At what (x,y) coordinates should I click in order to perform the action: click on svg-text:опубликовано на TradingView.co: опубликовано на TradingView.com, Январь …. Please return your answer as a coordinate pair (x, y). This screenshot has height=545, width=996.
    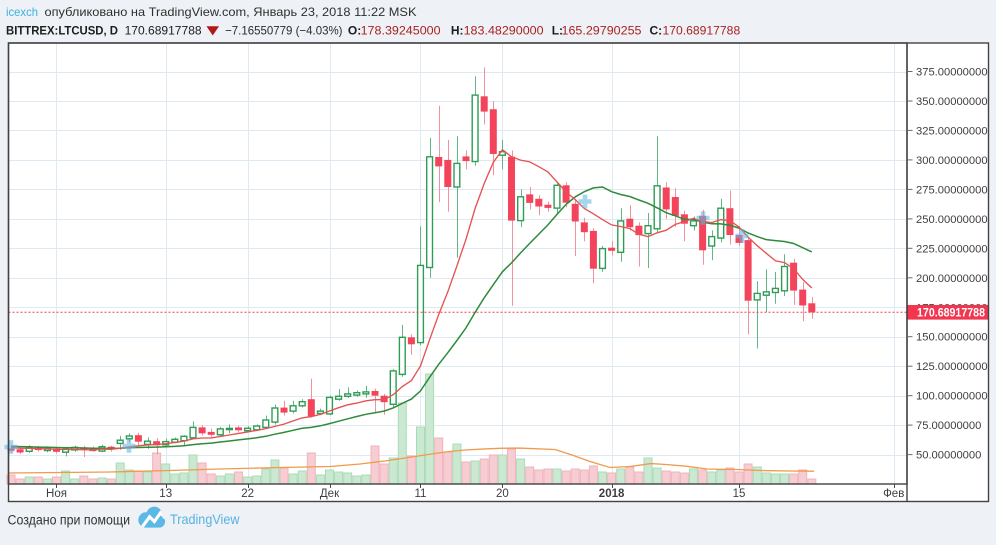
    Looking at the image, I should click on (231, 12).